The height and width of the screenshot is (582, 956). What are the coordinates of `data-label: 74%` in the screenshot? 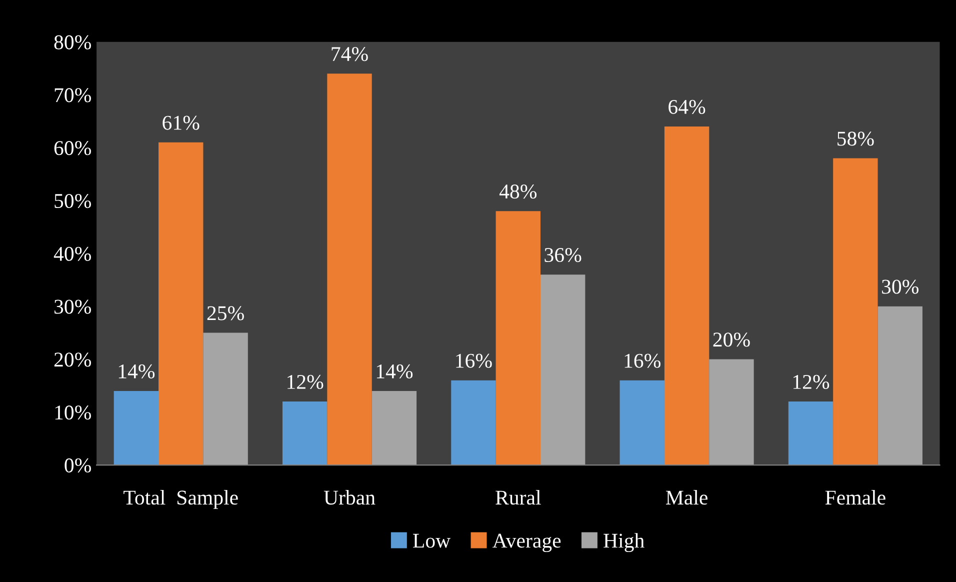 It's located at (350, 54).